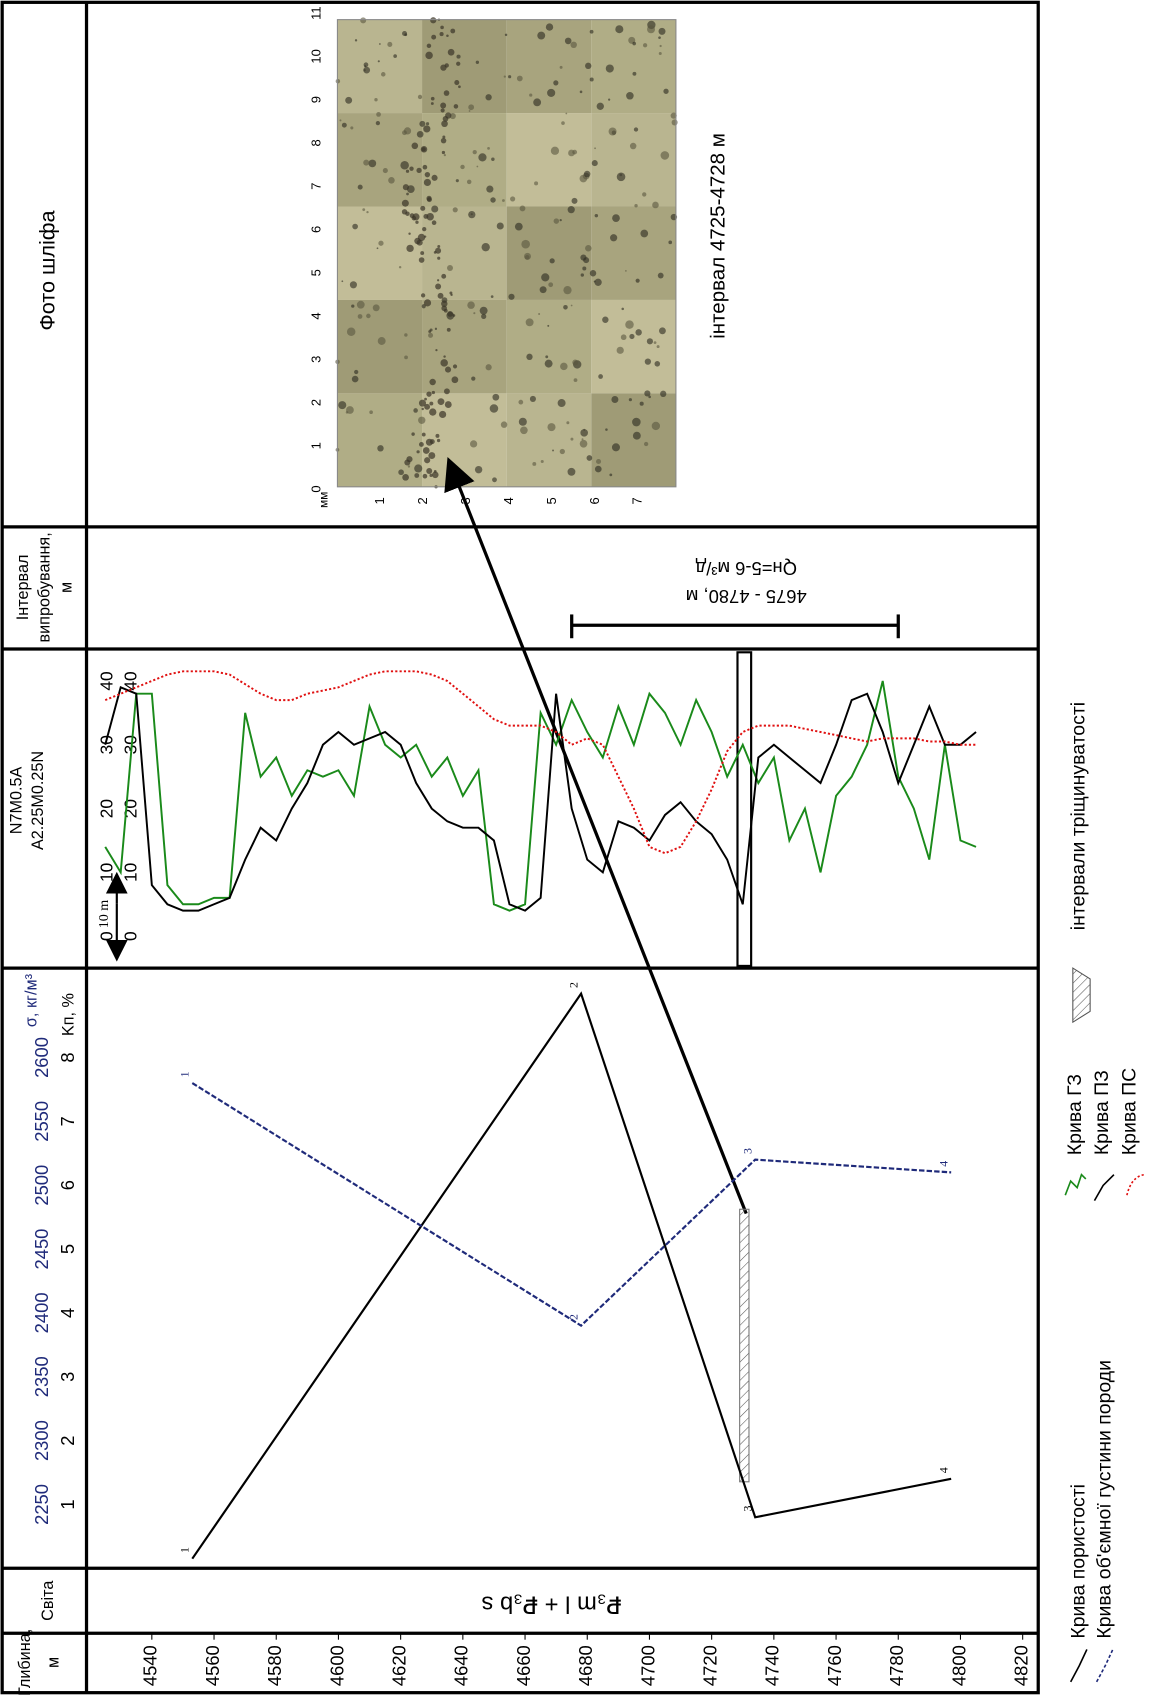 Image resolution: width=1168 pixels, height=1695 pixels. What do you see at coordinates (465, 500) in the screenshot?
I see `photo-scale-label: 3` at bounding box center [465, 500].